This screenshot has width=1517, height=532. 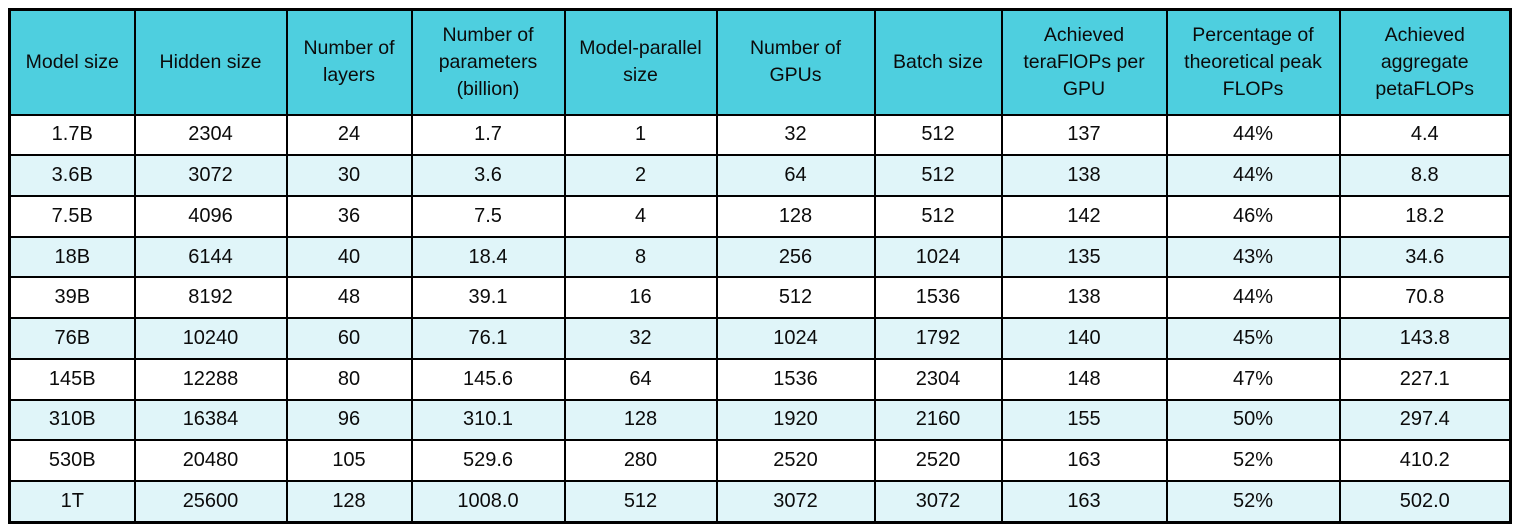 What do you see at coordinates (72, 62) in the screenshot?
I see `header-cell: Model size` at bounding box center [72, 62].